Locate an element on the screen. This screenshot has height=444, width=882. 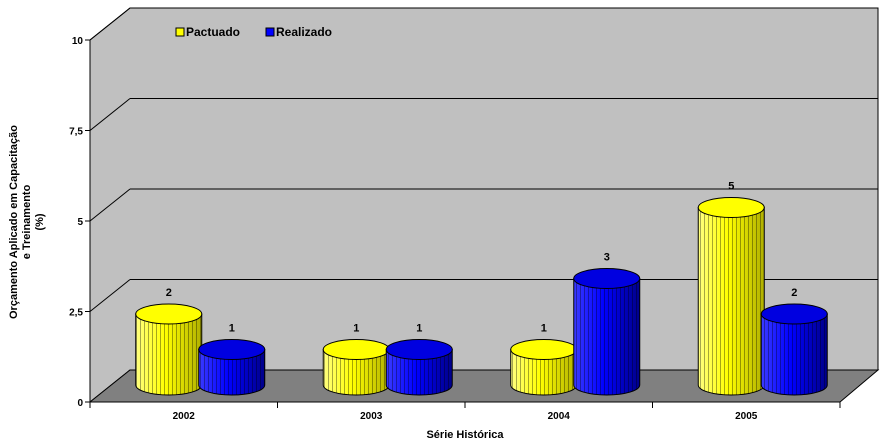
data-label-pactuado-2004: 1 is located at coordinates (544, 329).